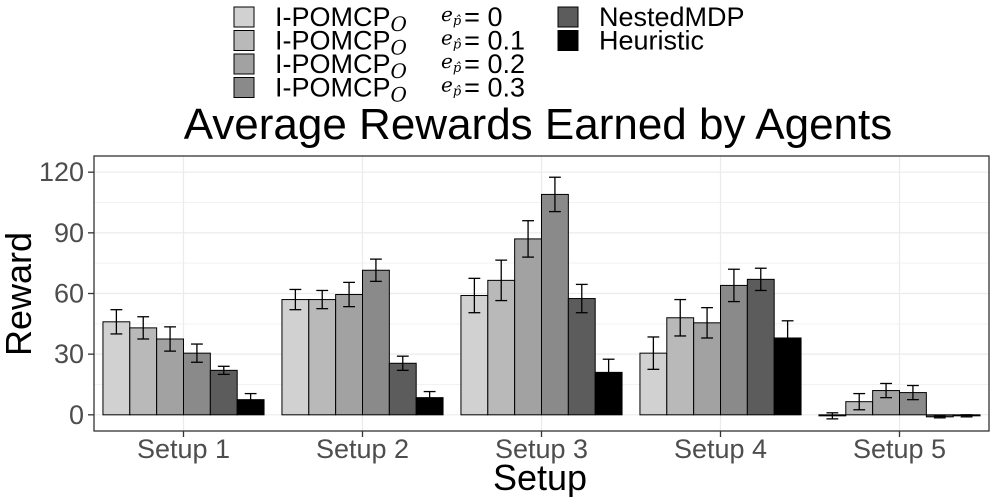 This screenshot has height=497, width=993. What do you see at coordinates (76, 415) in the screenshot?
I see `y-tick-label: 0` at bounding box center [76, 415].